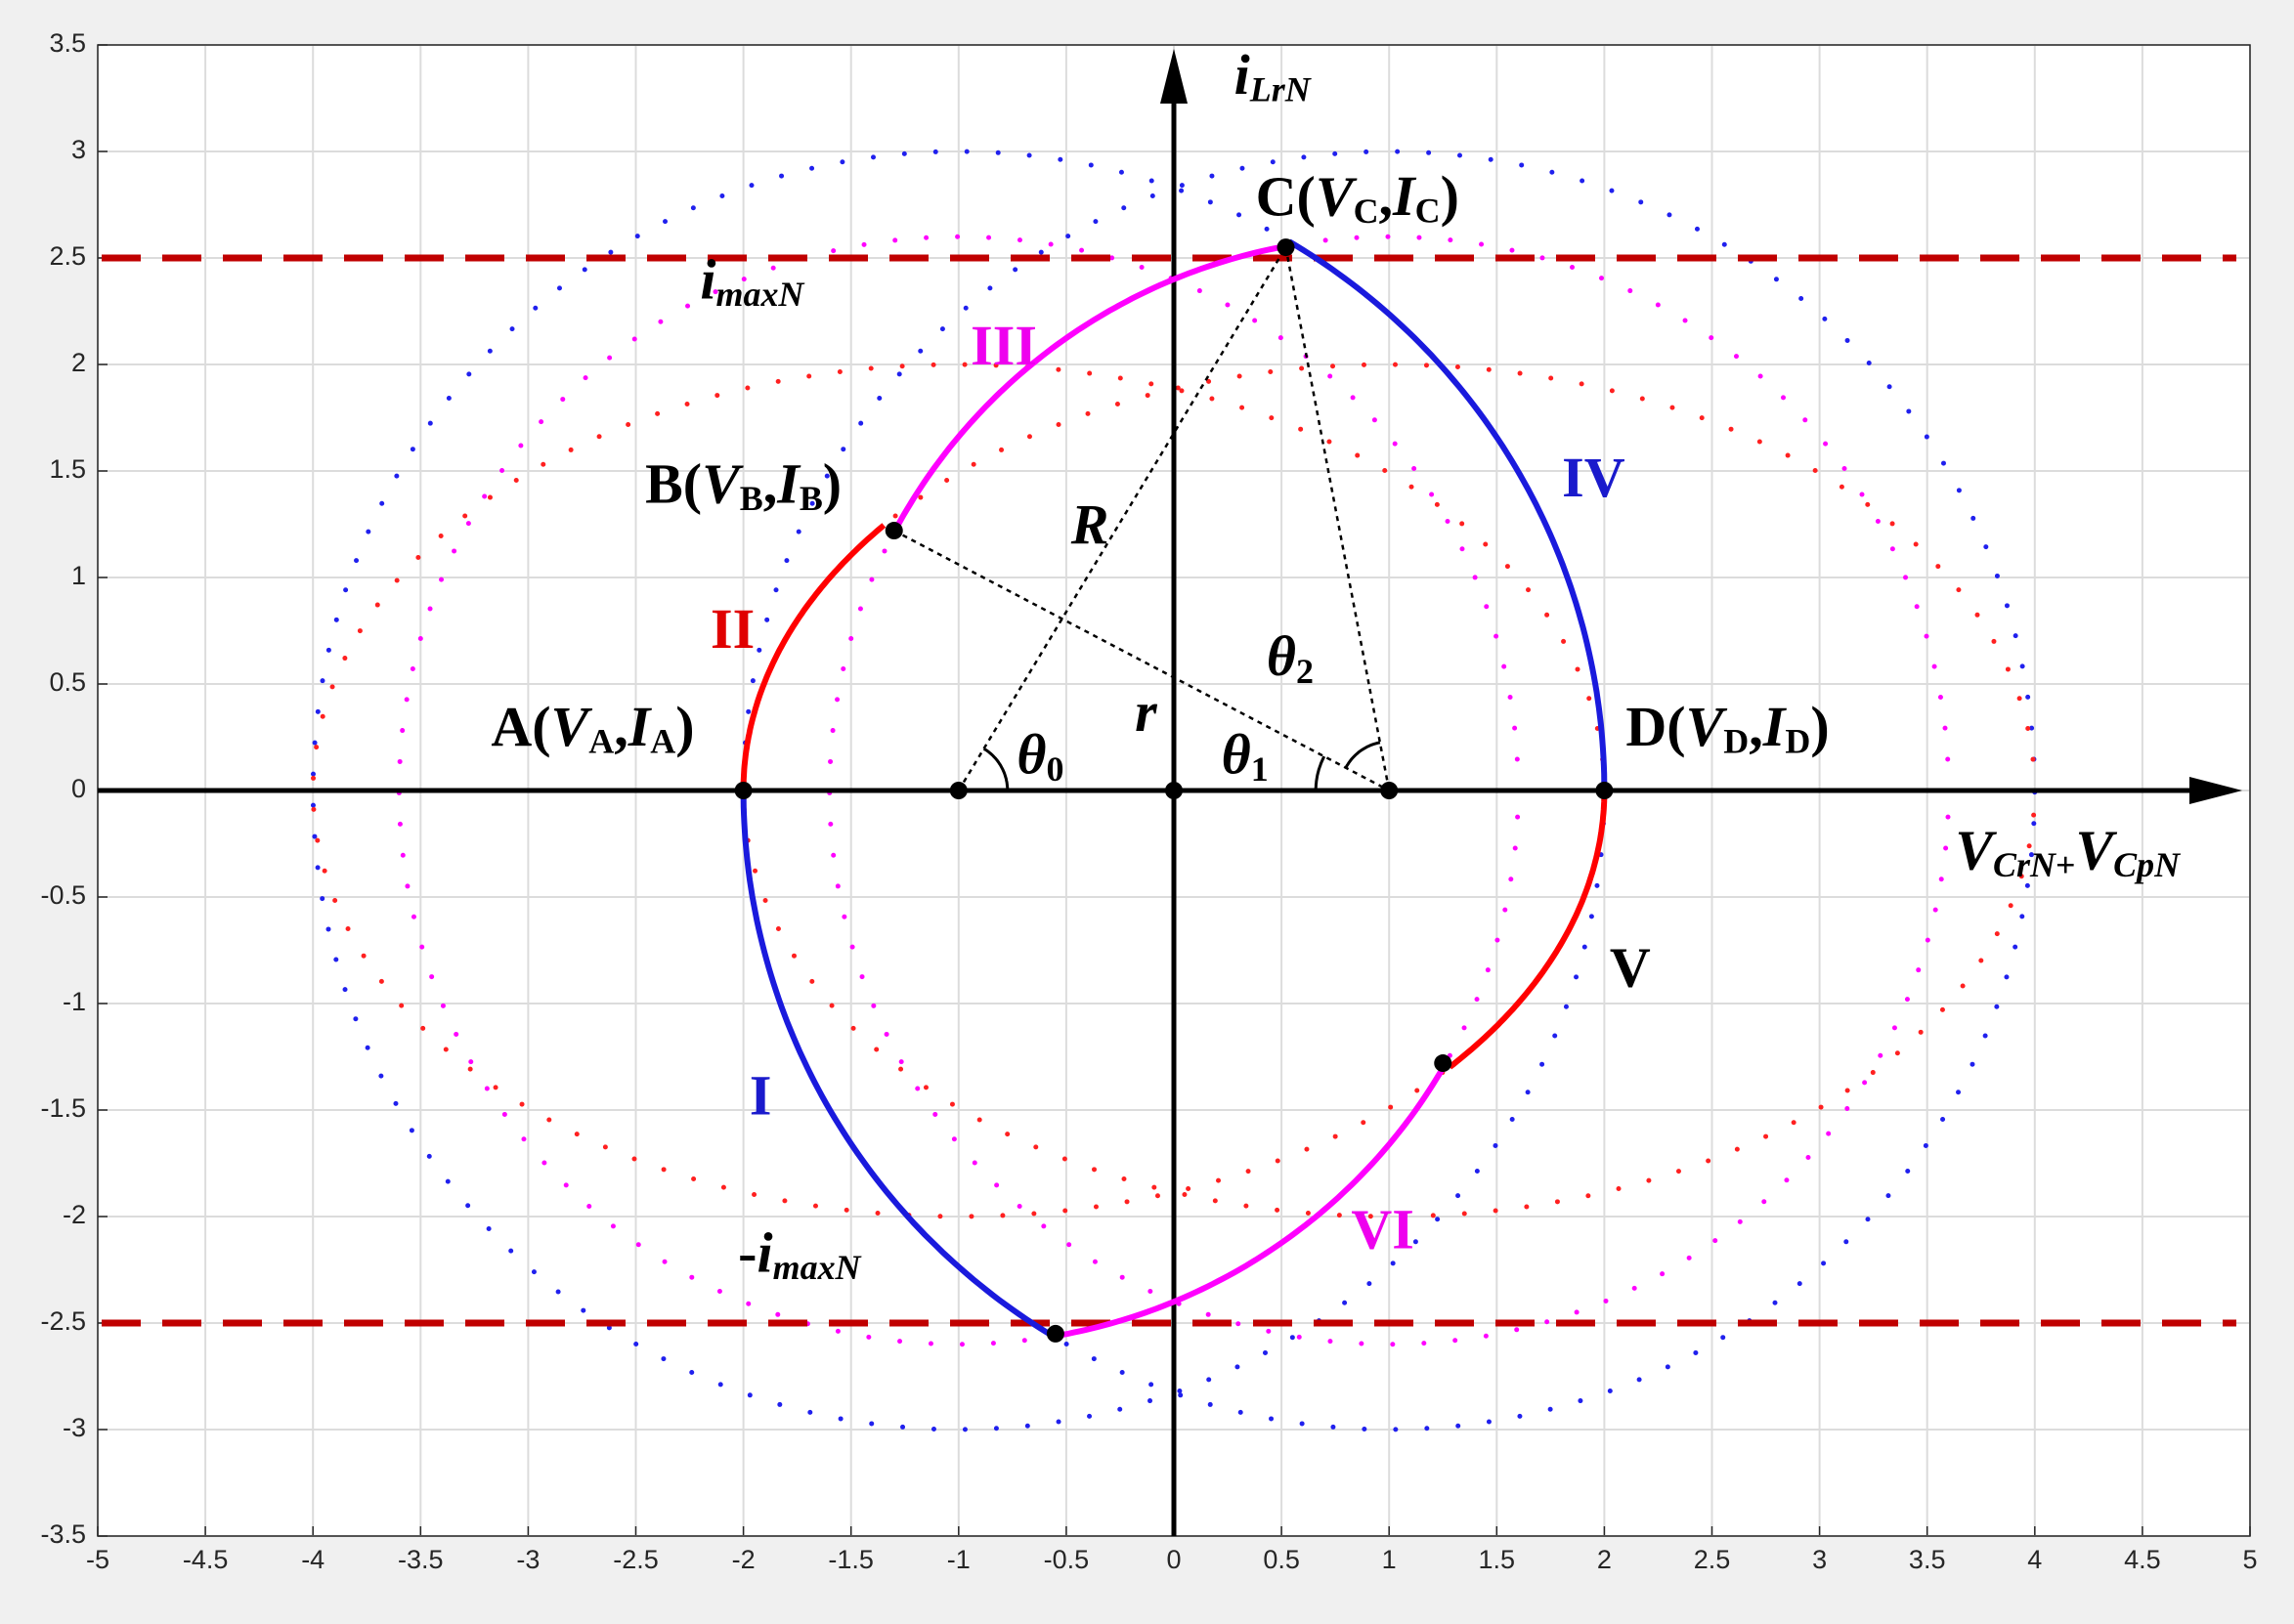 This screenshot has width=2294, height=1624. What do you see at coordinates (1056, 769) in the screenshot?
I see `label-part: 0` at bounding box center [1056, 769].